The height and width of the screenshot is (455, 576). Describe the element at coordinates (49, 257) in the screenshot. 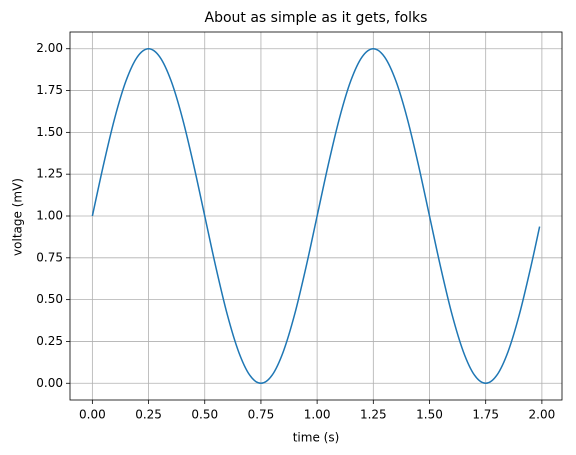

I see `y-tick-label: 0.75` at that location.